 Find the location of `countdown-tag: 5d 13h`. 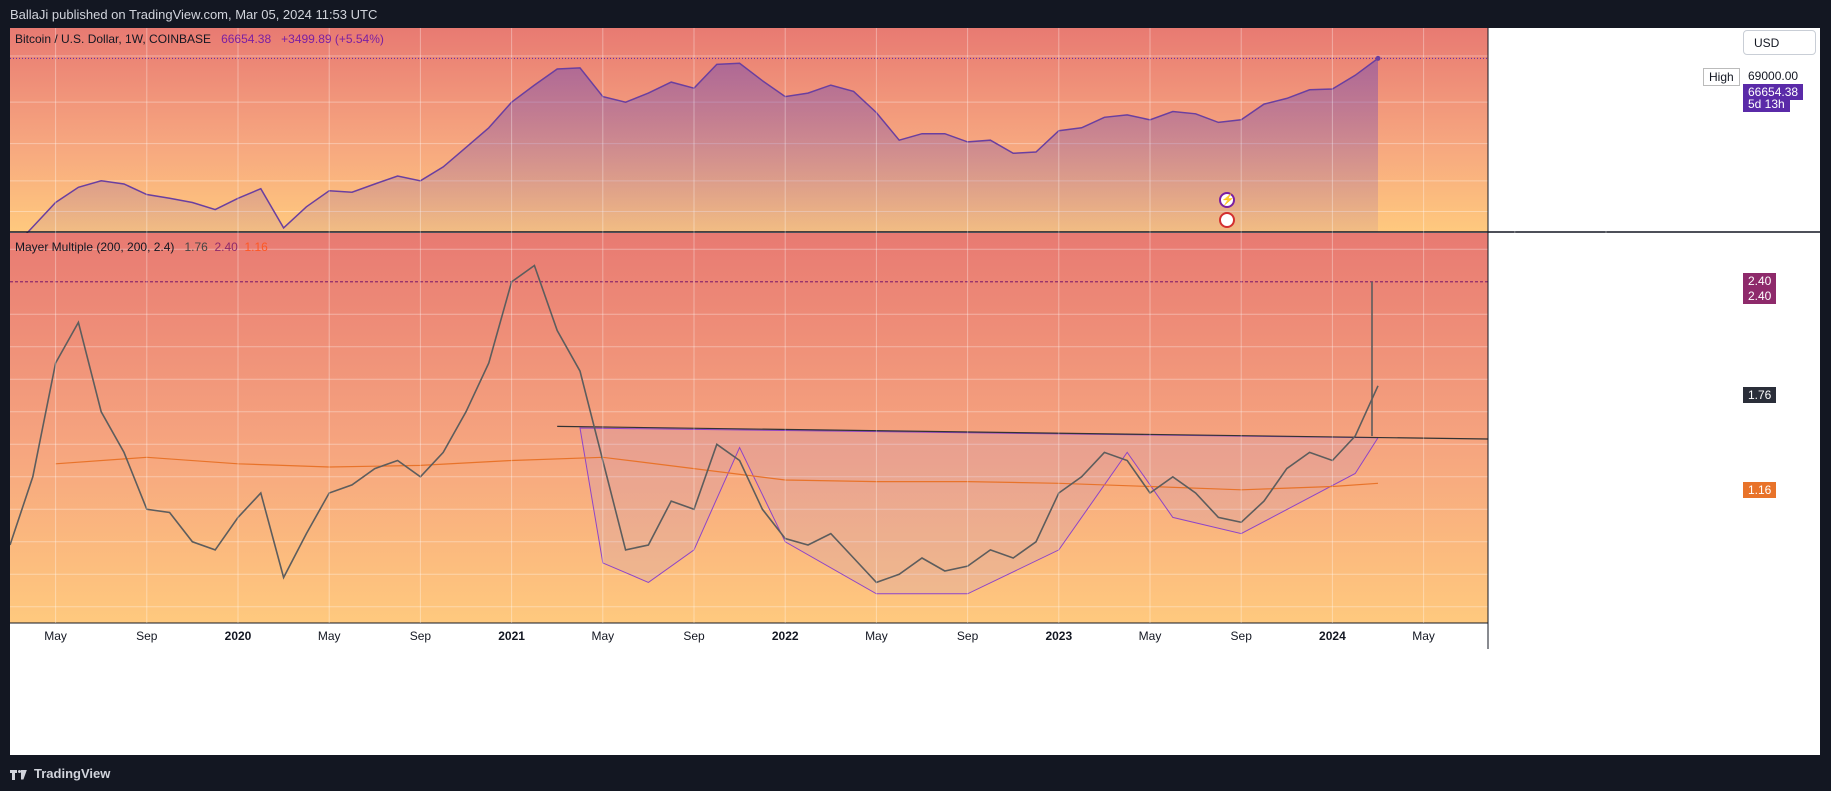

countdown-tag: 5d 13h is located at coordinates (1766, 104).